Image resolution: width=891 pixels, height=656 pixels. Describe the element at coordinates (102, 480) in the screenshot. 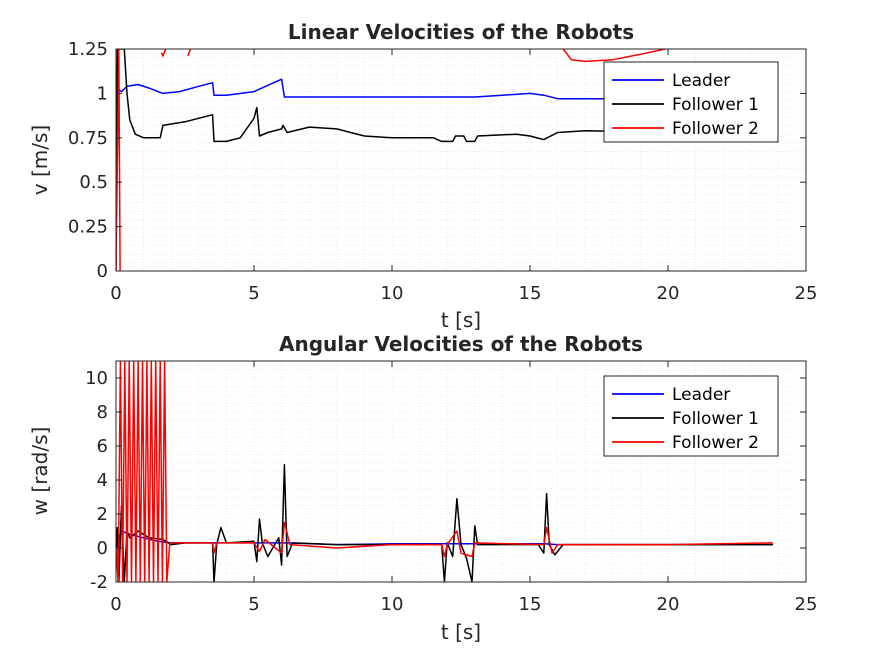

I see `y-tick-label: 4` at that location.